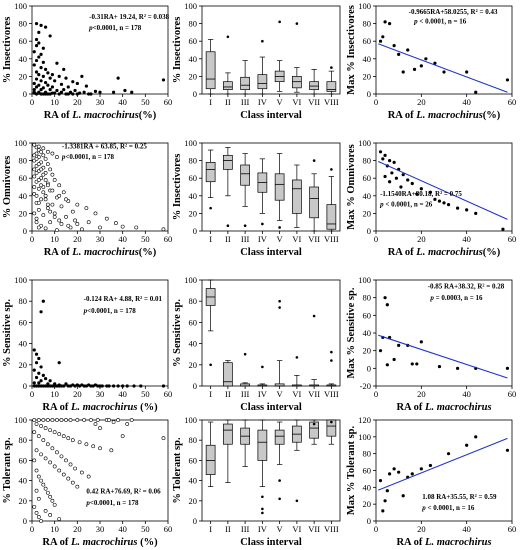  What do you see at coordinates (54, 529) in the screenshot?
I see `x-tick-label: 10` at bounding box center [54, 529].